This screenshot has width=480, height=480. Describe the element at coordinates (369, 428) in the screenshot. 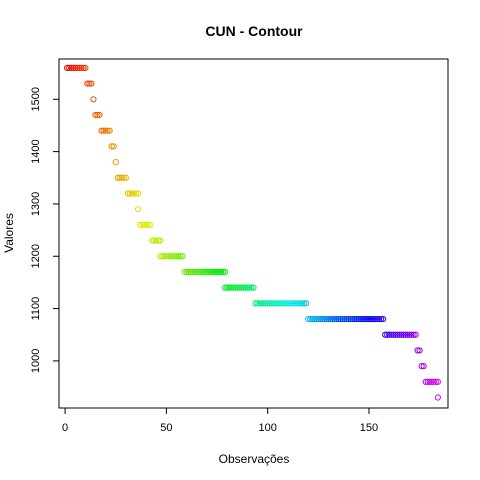

I see `x-tick-label: 150` at that location.